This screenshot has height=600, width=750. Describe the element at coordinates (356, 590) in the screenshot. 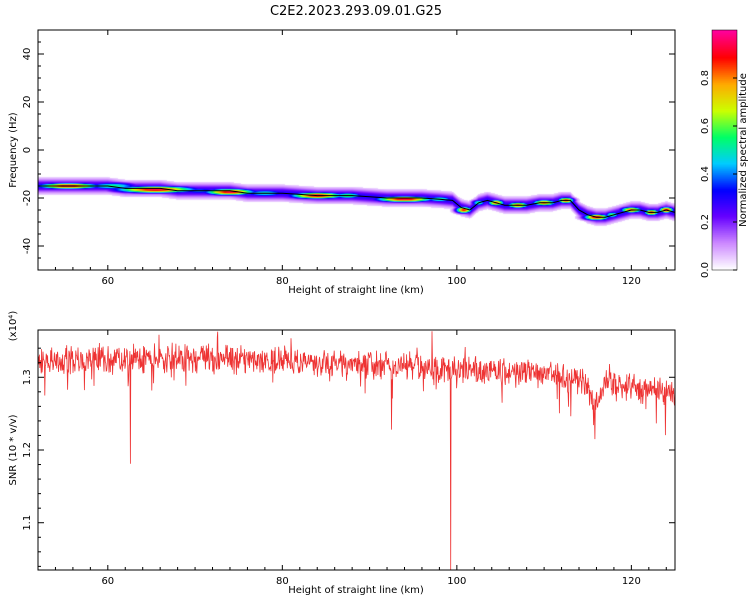

I see `snr-x-axis-label: Height of straight line (km)` at that location.